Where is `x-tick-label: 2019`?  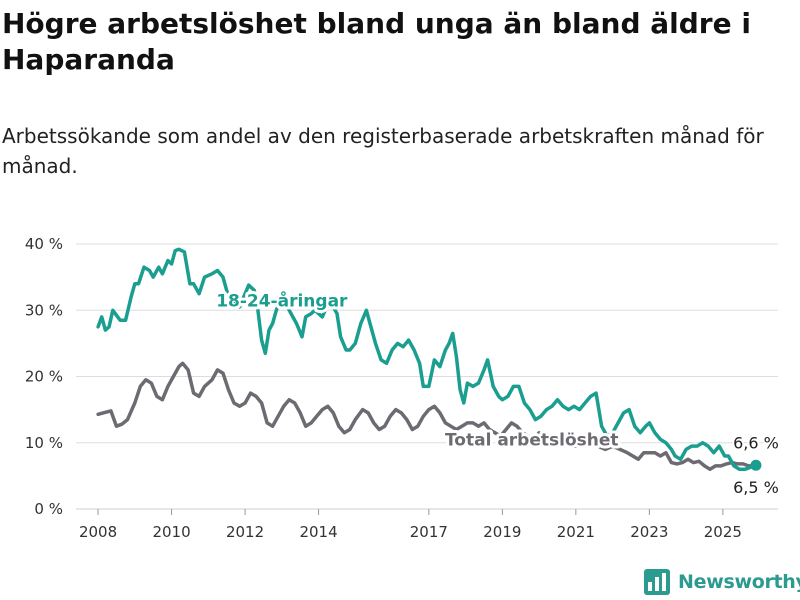 x-tick-label: 2019 is located at coordinates (502, 532).